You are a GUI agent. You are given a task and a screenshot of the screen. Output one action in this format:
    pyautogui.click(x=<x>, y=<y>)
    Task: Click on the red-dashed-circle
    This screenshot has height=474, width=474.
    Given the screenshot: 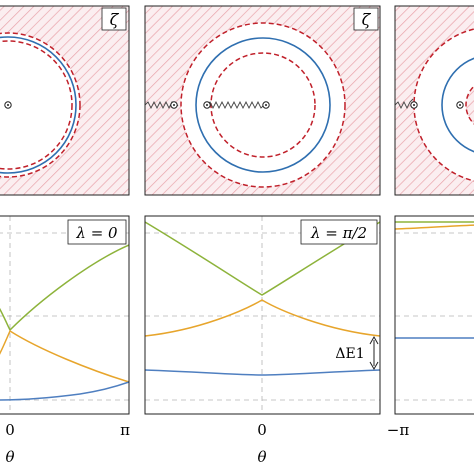 What is the action you would take?
    pyautogui.click(x=40, y=105)
    